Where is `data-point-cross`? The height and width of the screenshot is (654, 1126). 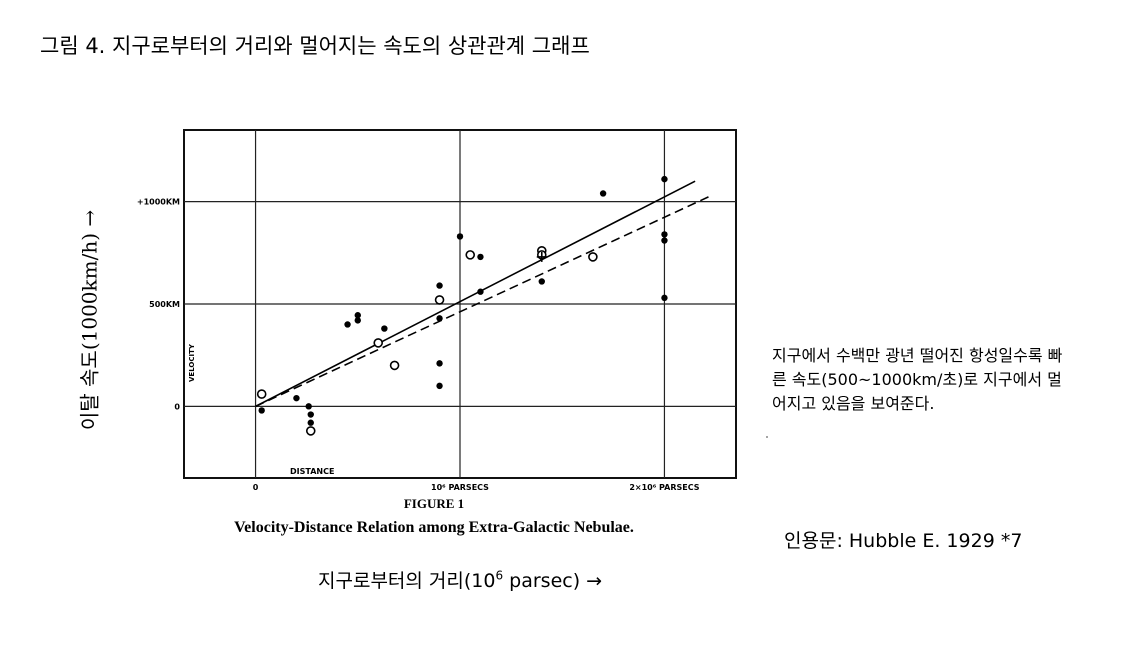
data-point-cross is located at coordinates (541, 256).